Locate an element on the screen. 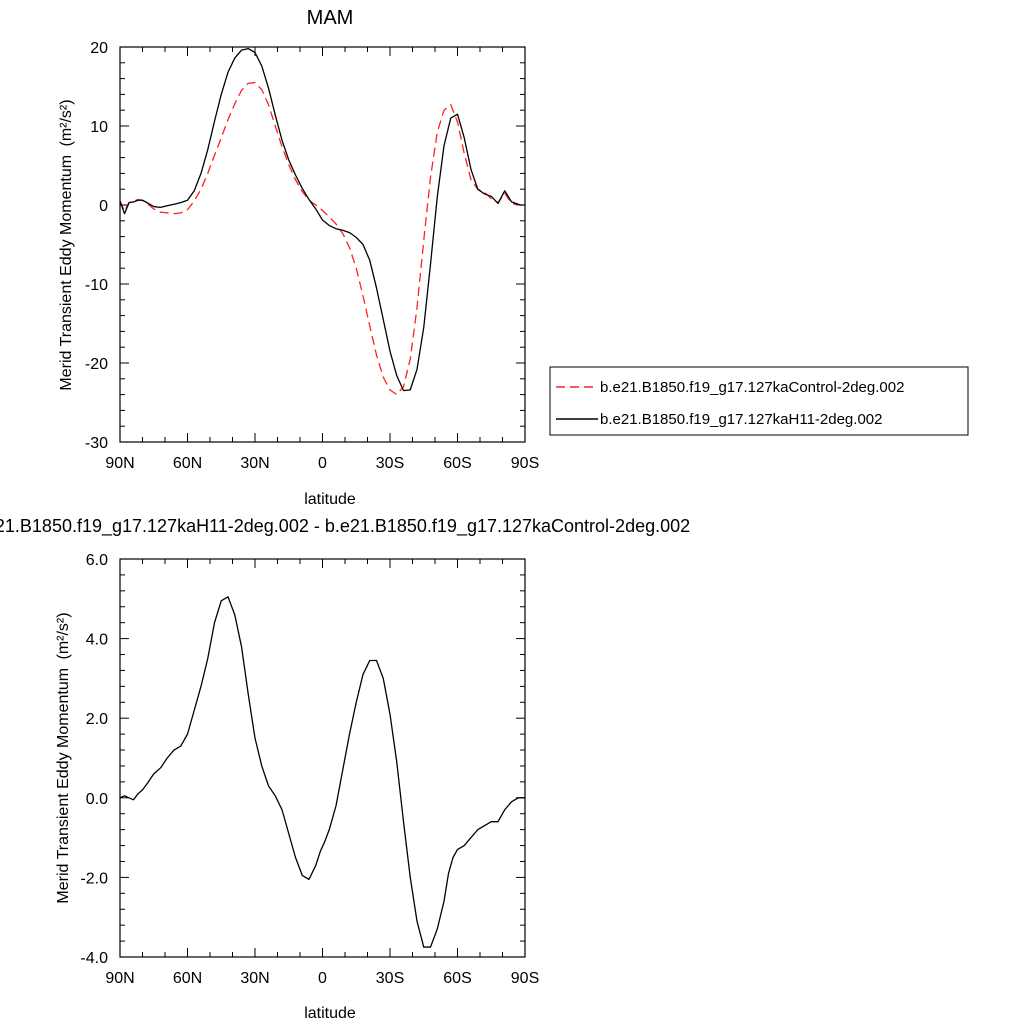 The image size is (1024, 1024). y-tick-label: 2.0 is located at coordinates (97, 719).